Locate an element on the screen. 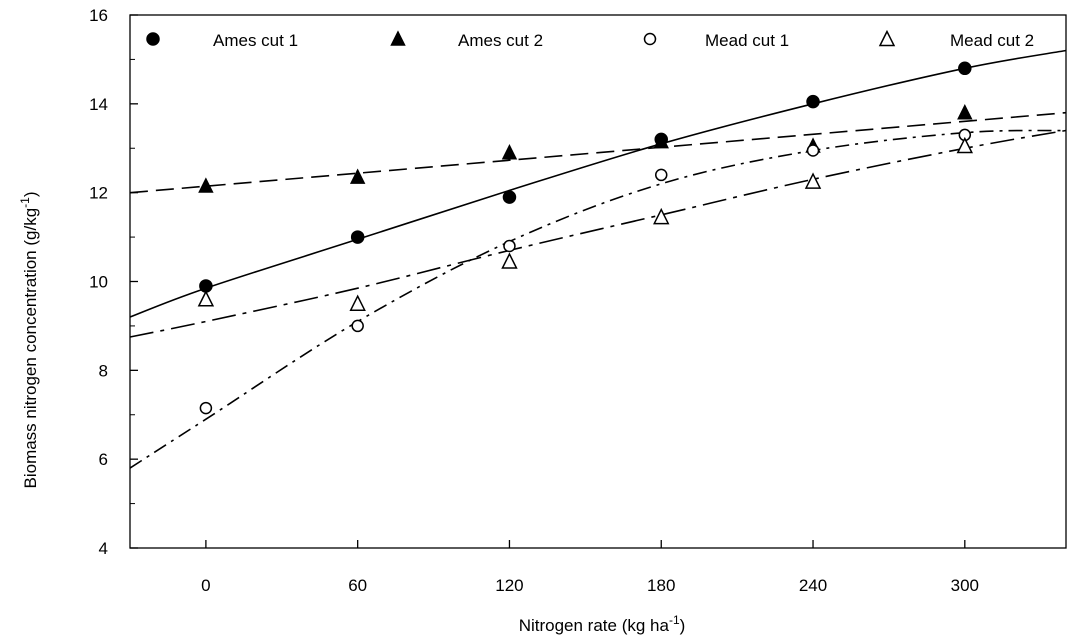 This screenshot has width=1069, height=638. x-tick-label: 120 is located at coordinates (509, 585).